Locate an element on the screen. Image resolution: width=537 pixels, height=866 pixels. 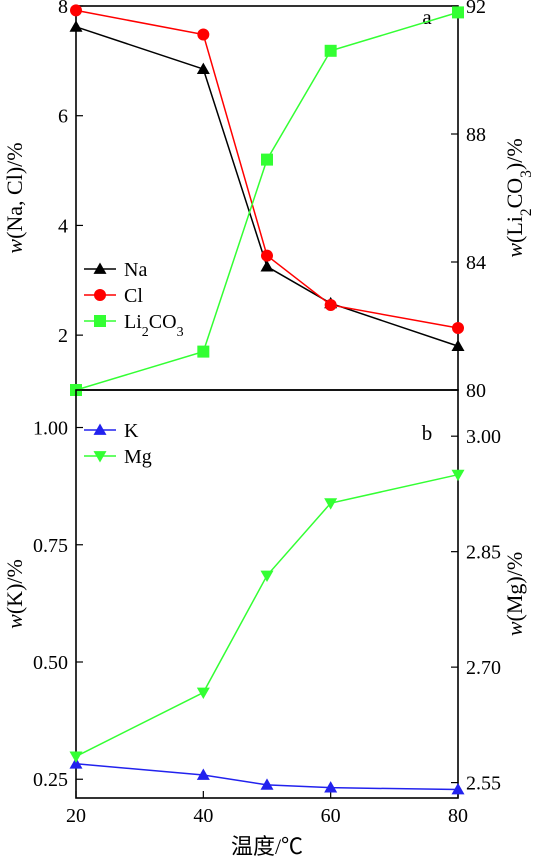
legend-marker-mg is located at coordinates (100, 457).